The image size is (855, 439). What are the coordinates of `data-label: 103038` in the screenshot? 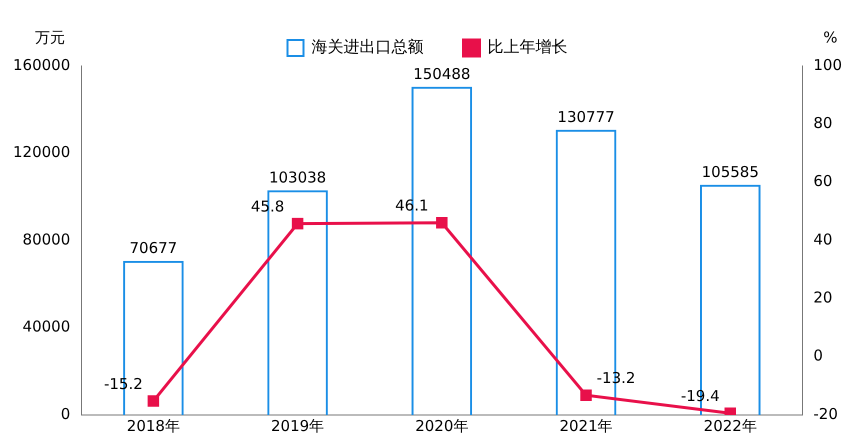 It's located at (297, 177).